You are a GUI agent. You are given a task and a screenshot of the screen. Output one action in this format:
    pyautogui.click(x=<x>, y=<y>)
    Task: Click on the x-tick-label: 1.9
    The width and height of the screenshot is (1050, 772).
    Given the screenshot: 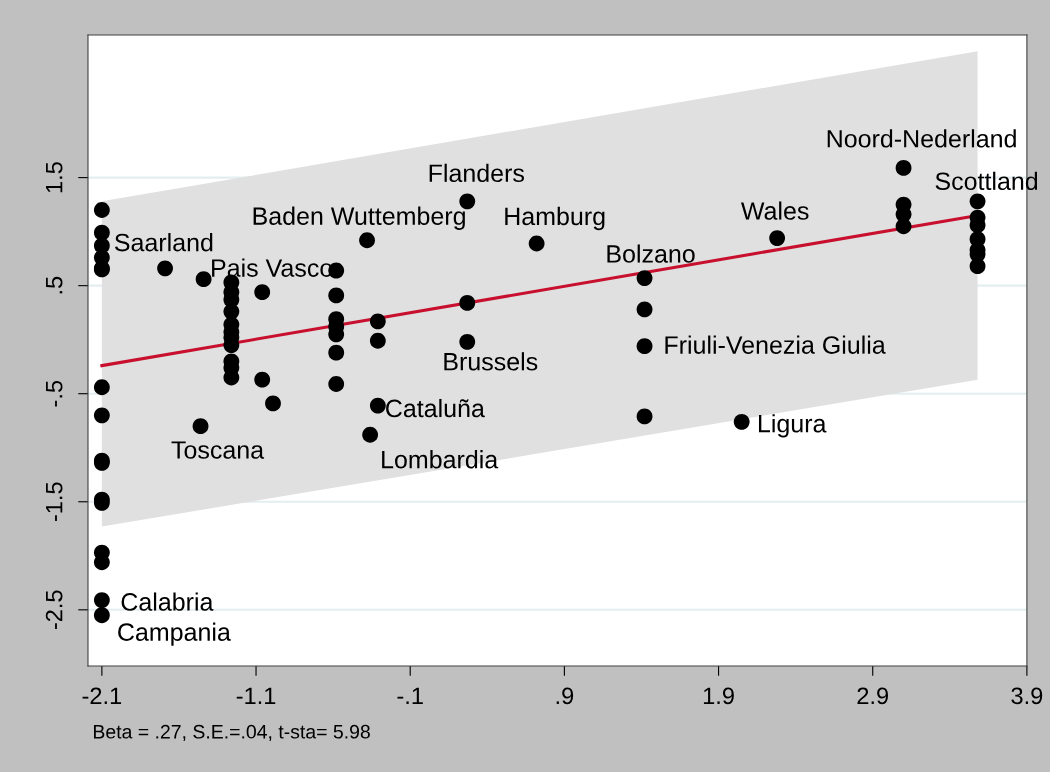 What is the action you would take?
    pyautogui.click(x=718, y=696)
    